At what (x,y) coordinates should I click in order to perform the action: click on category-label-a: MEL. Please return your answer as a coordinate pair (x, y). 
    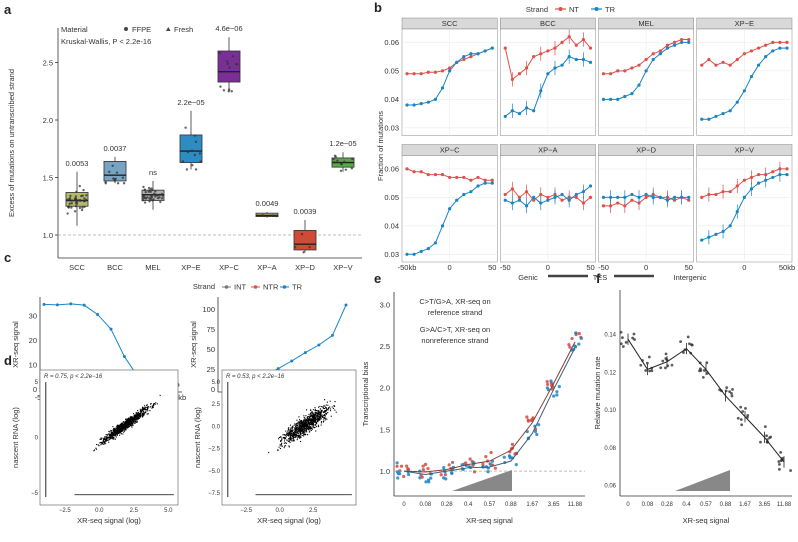
    Looking at the image, I should click on (152, 267).